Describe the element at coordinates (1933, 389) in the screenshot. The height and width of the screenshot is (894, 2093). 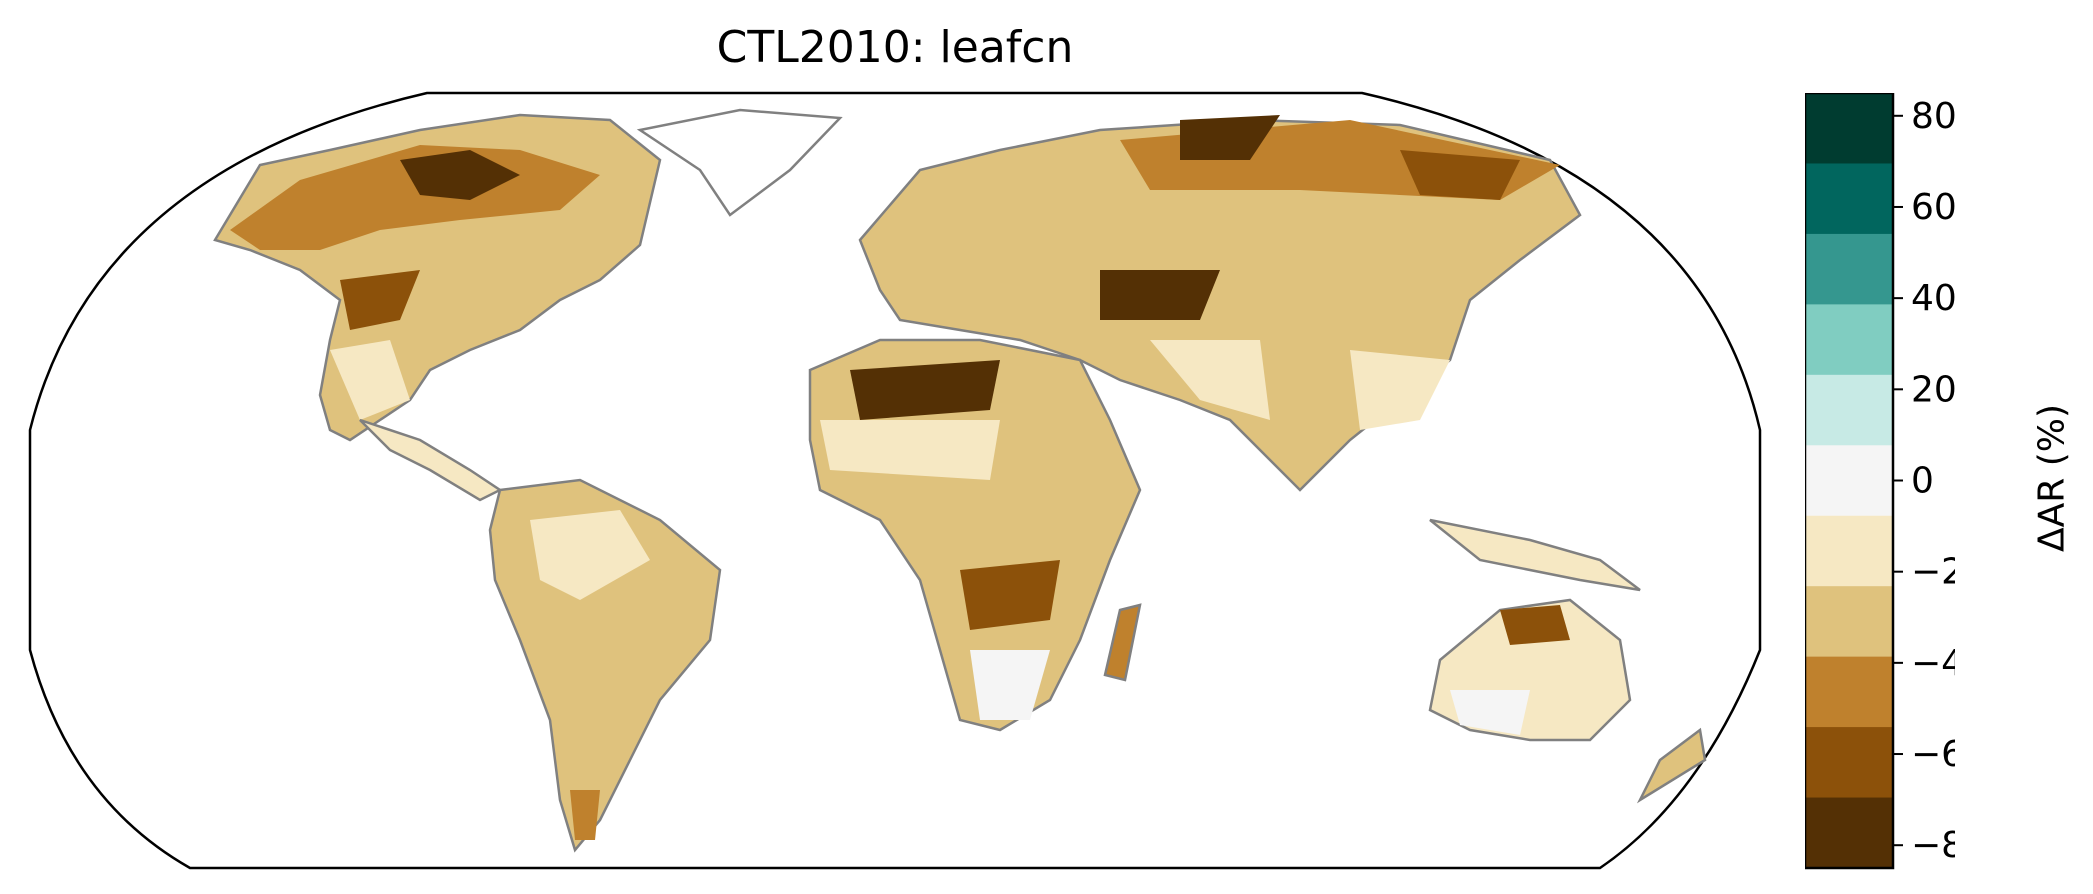
I see `colorbar-tick-label: 20` at that location.